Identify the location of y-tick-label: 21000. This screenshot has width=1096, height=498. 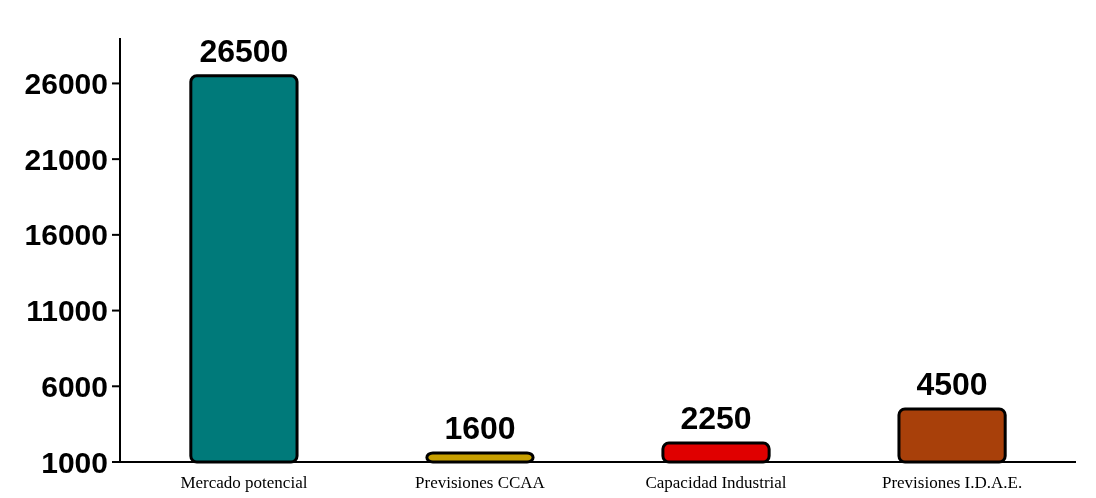
(66, 159).